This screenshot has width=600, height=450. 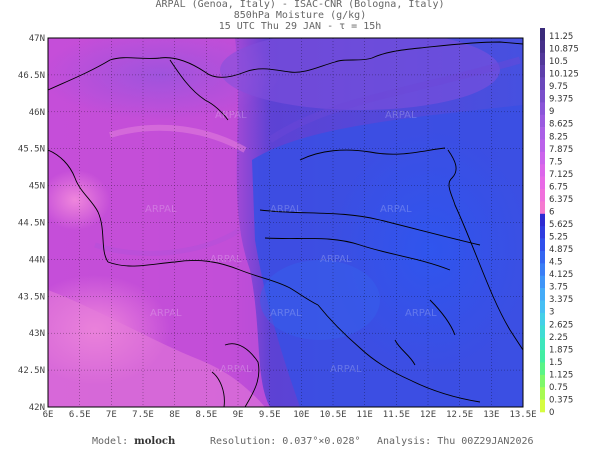 What do you see at coordinates (556, 263) in the screenshot?
I see `colorbar-label: 4.5` at bounding box center [556, 263].